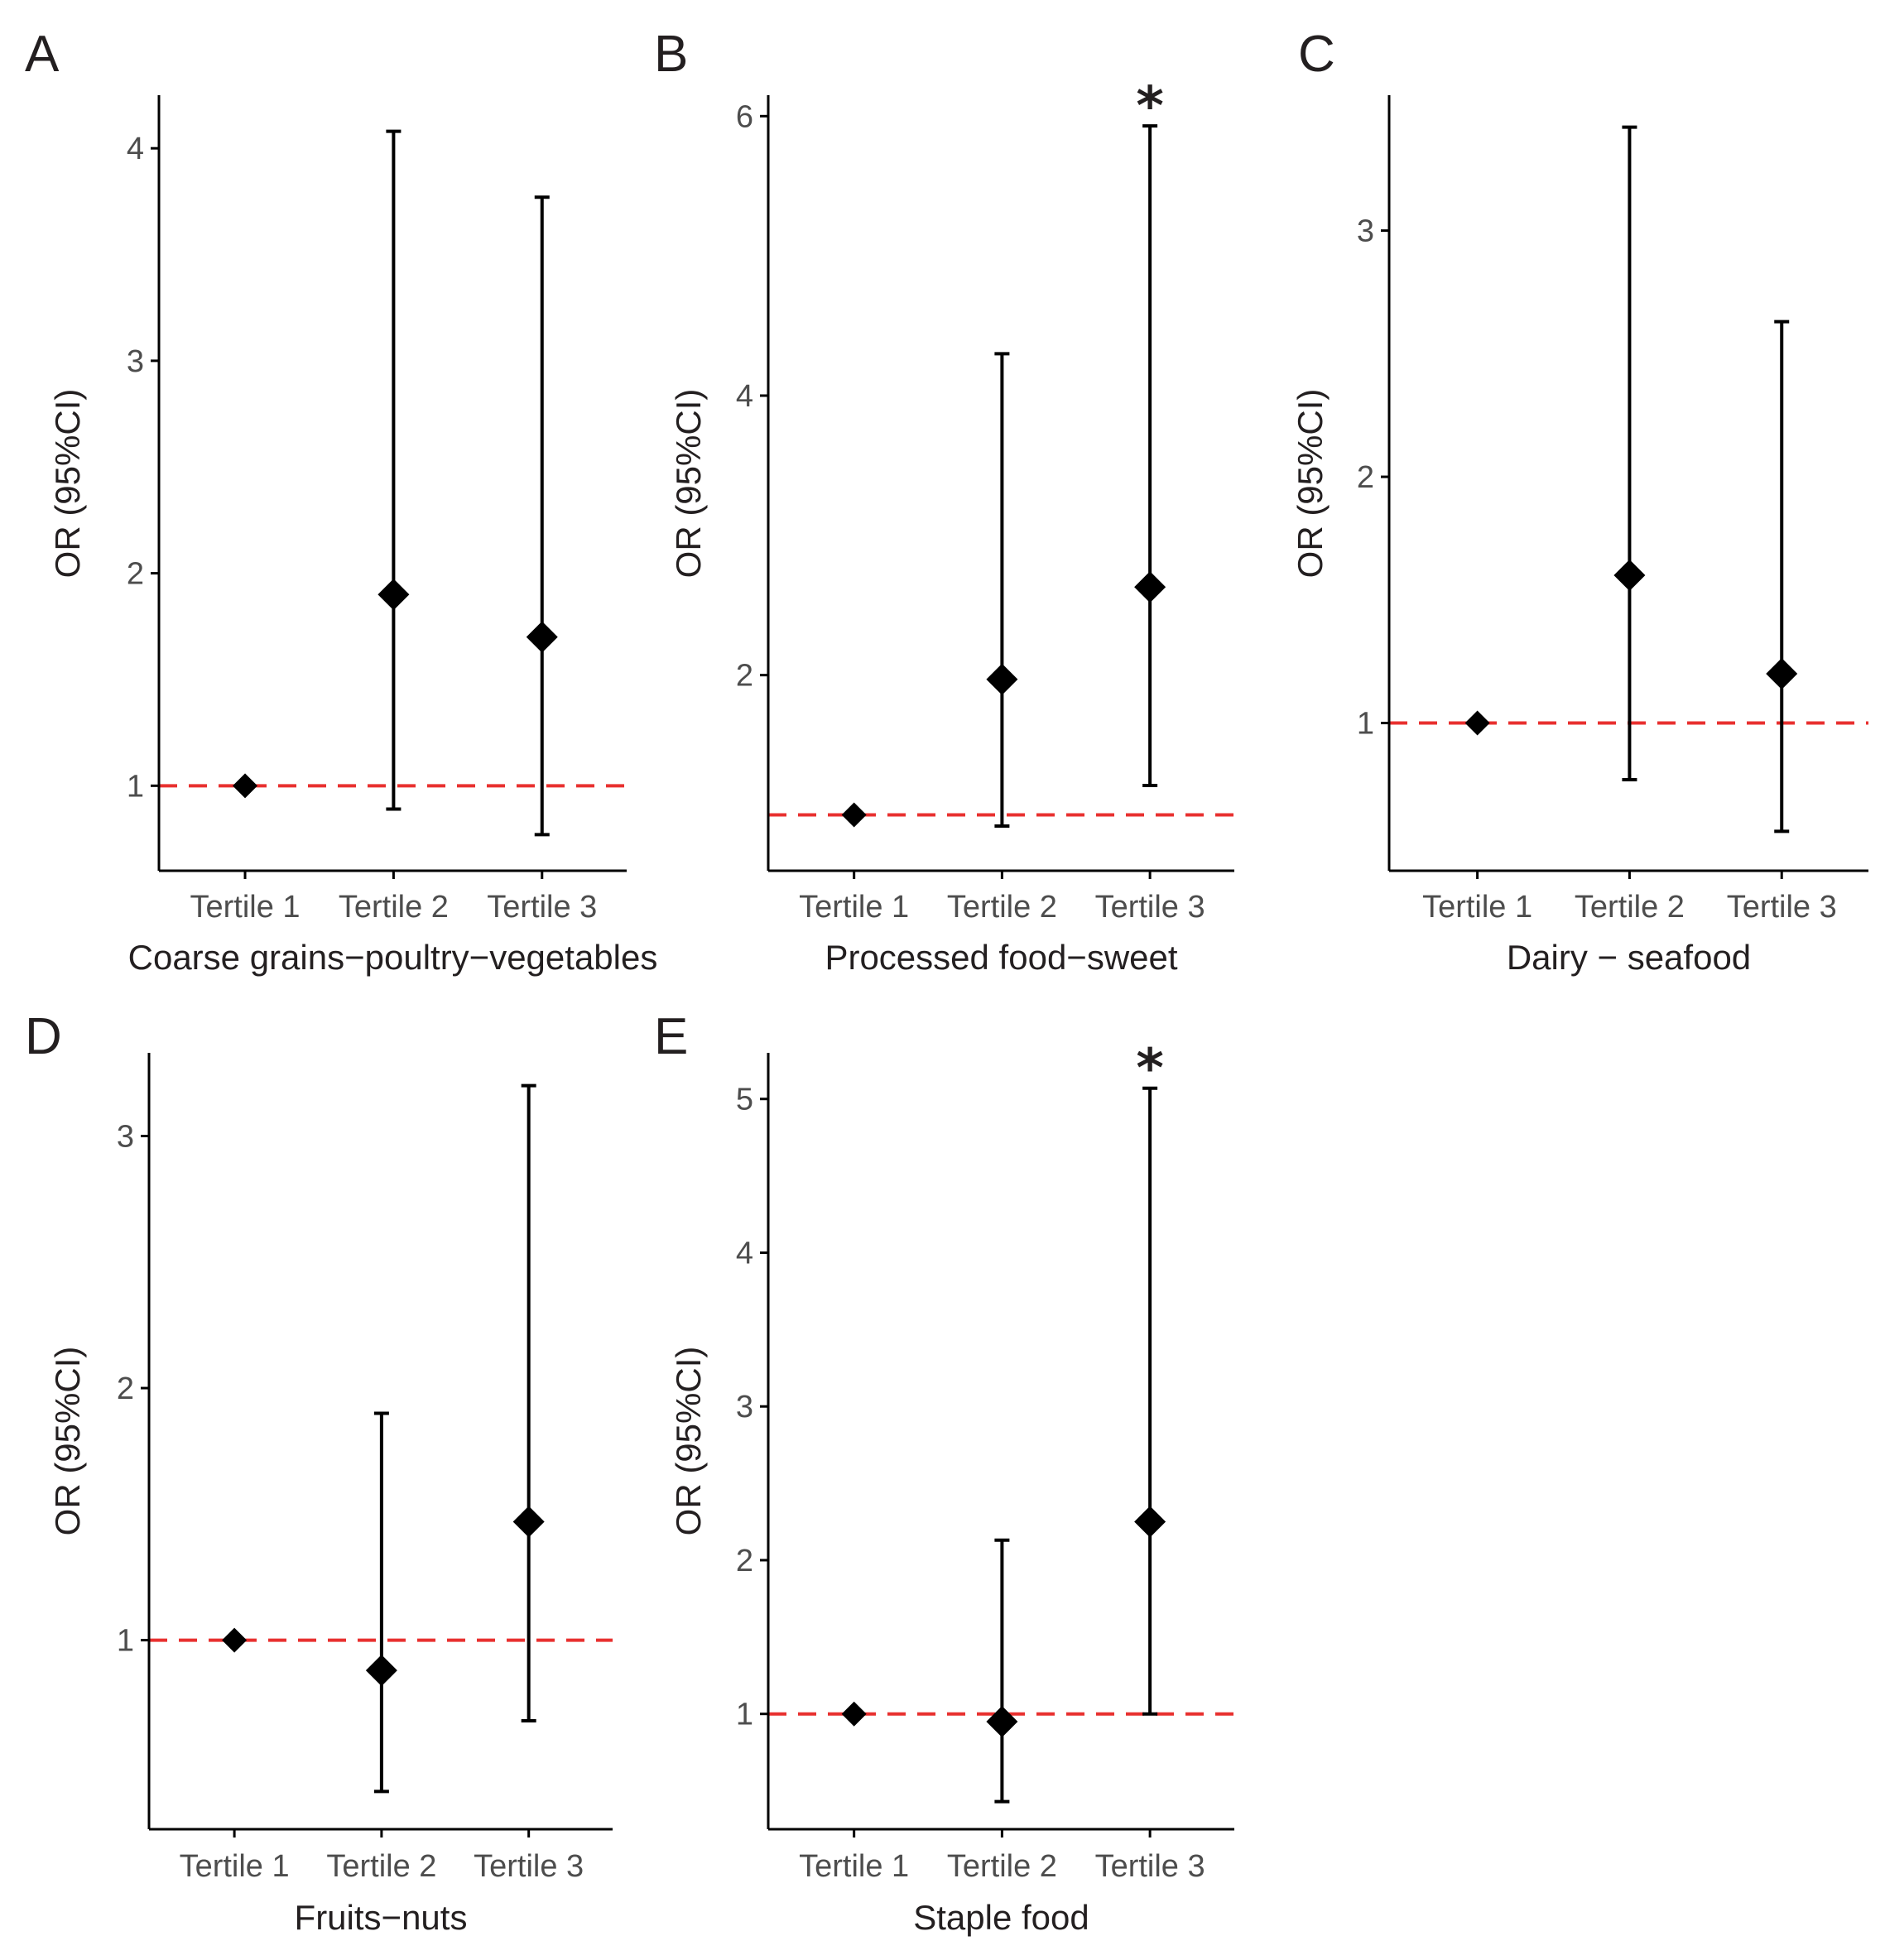 The image size is (1885, 1960). Describe the element at coordinates (744, 1100) in the screenshot. I see `y-tick-label: 5` at that location.